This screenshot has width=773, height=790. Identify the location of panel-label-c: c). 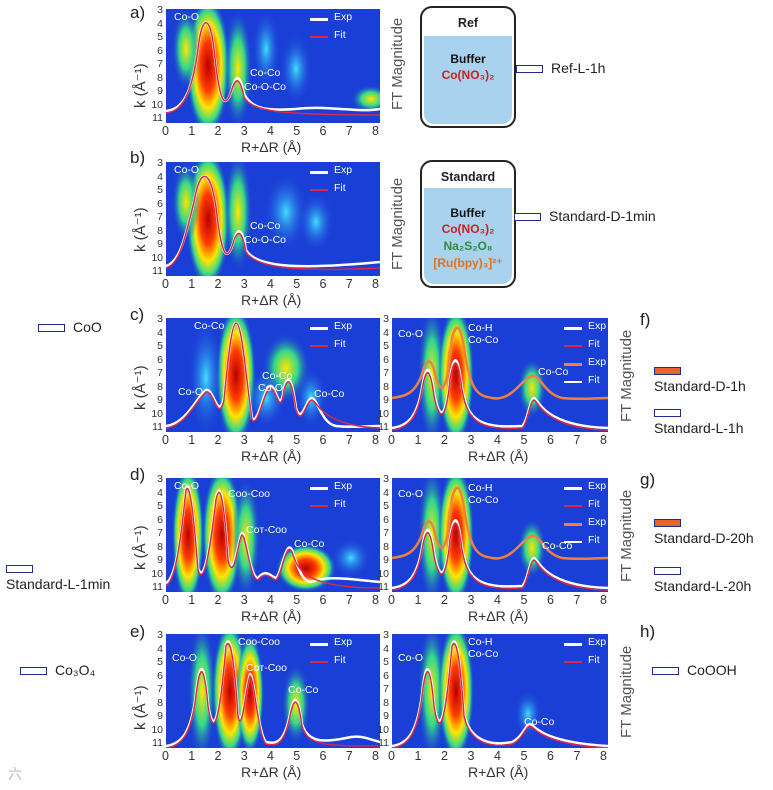
(137, 314).